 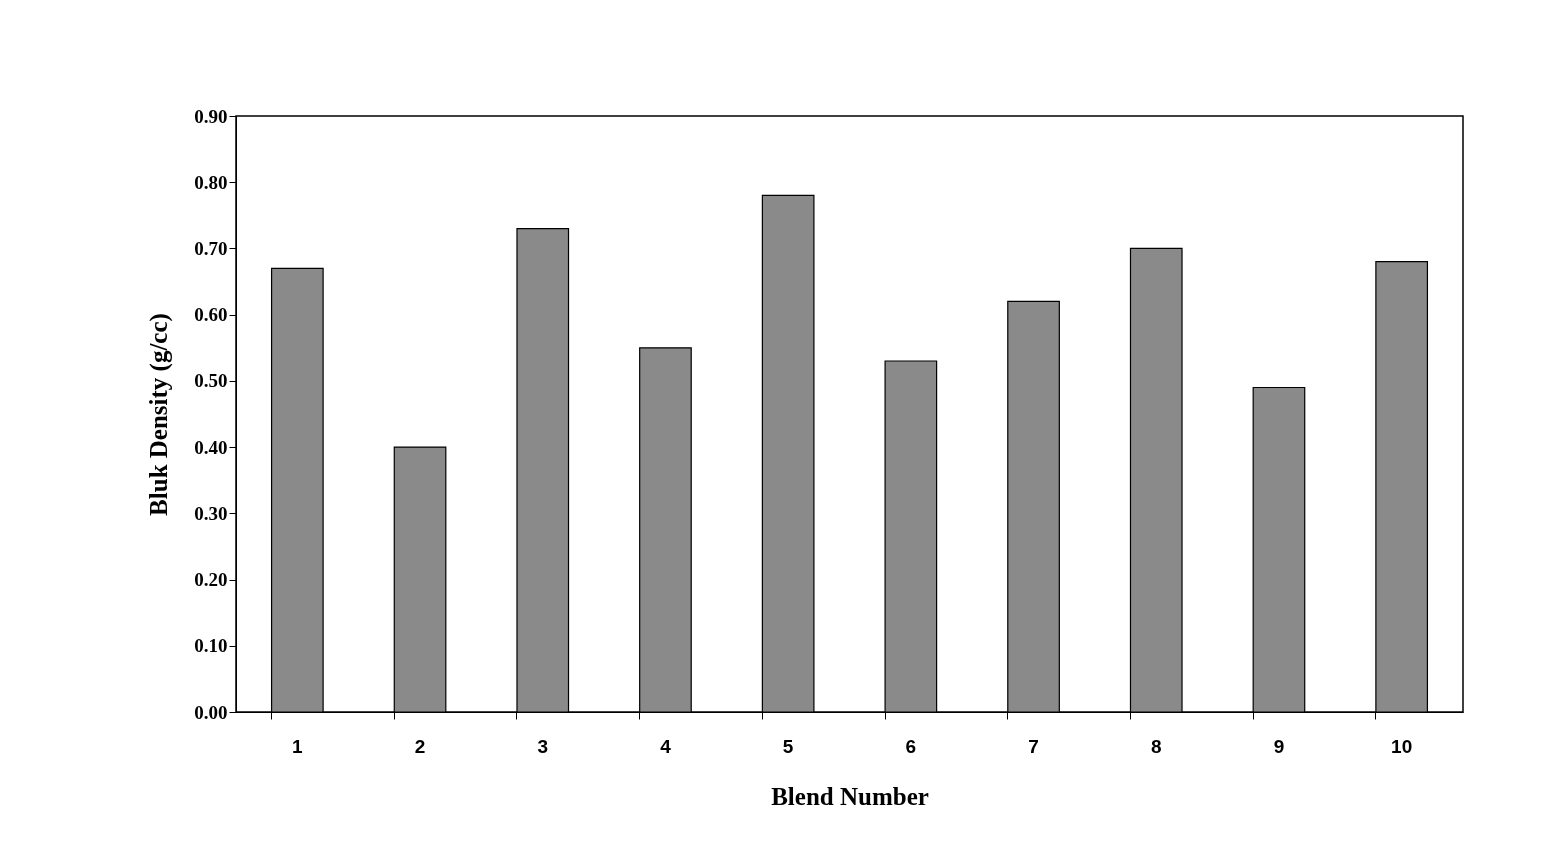 I want to click on x-tick-label: 10, so click(x=1402, y=746).